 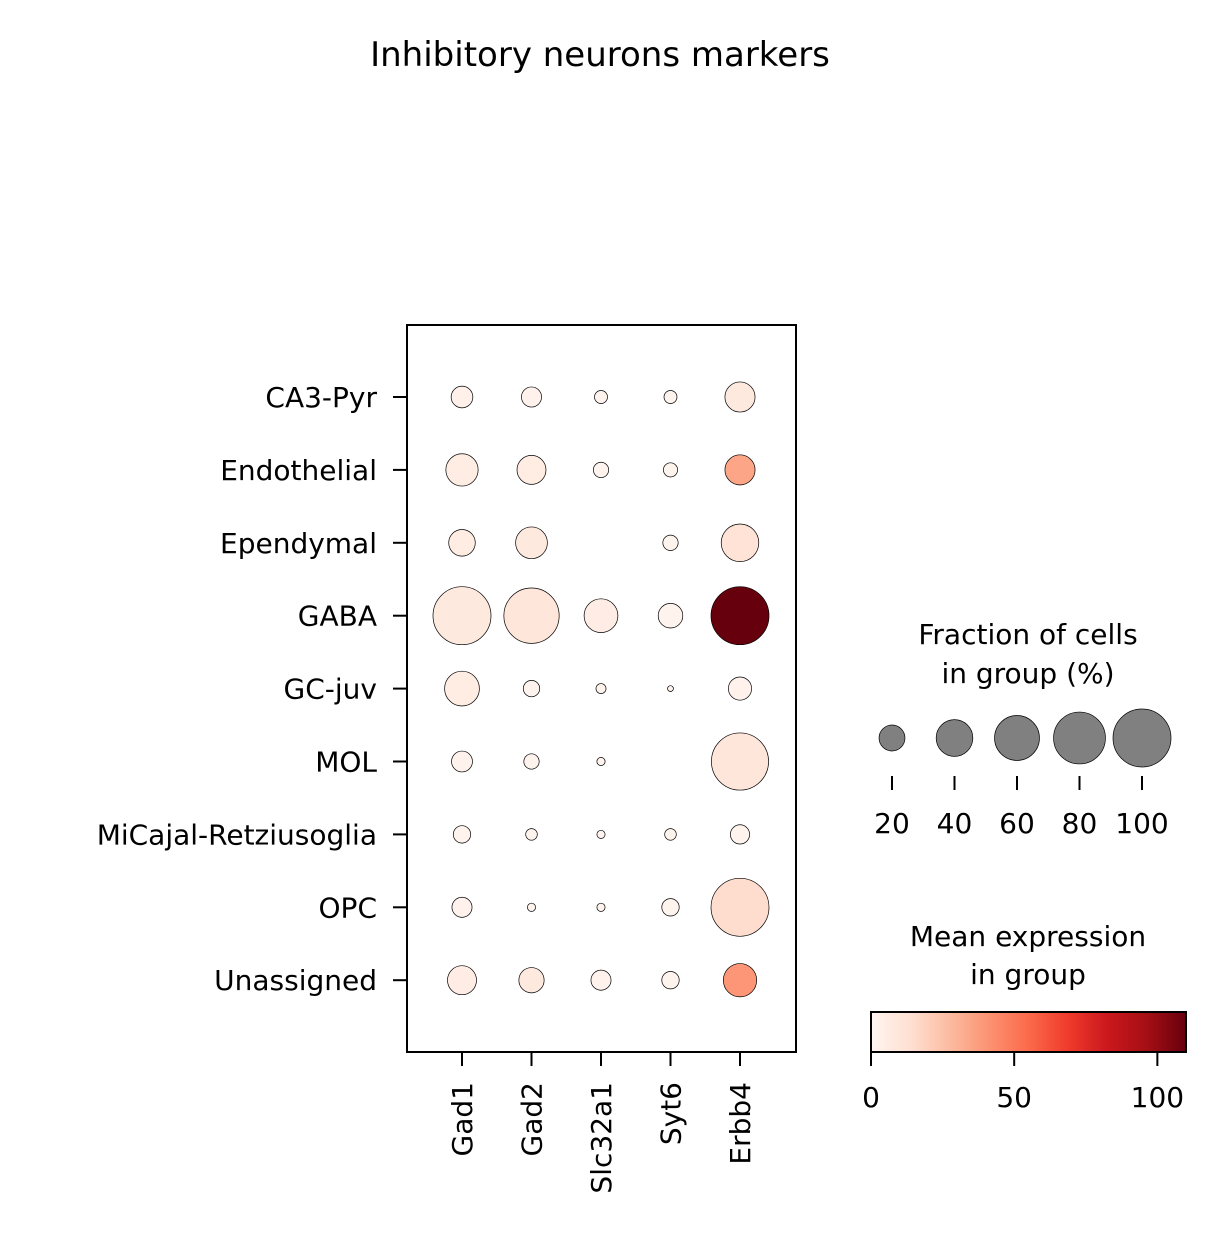 I want to click on dot-opc-gad2, so click(x=531, y=907).